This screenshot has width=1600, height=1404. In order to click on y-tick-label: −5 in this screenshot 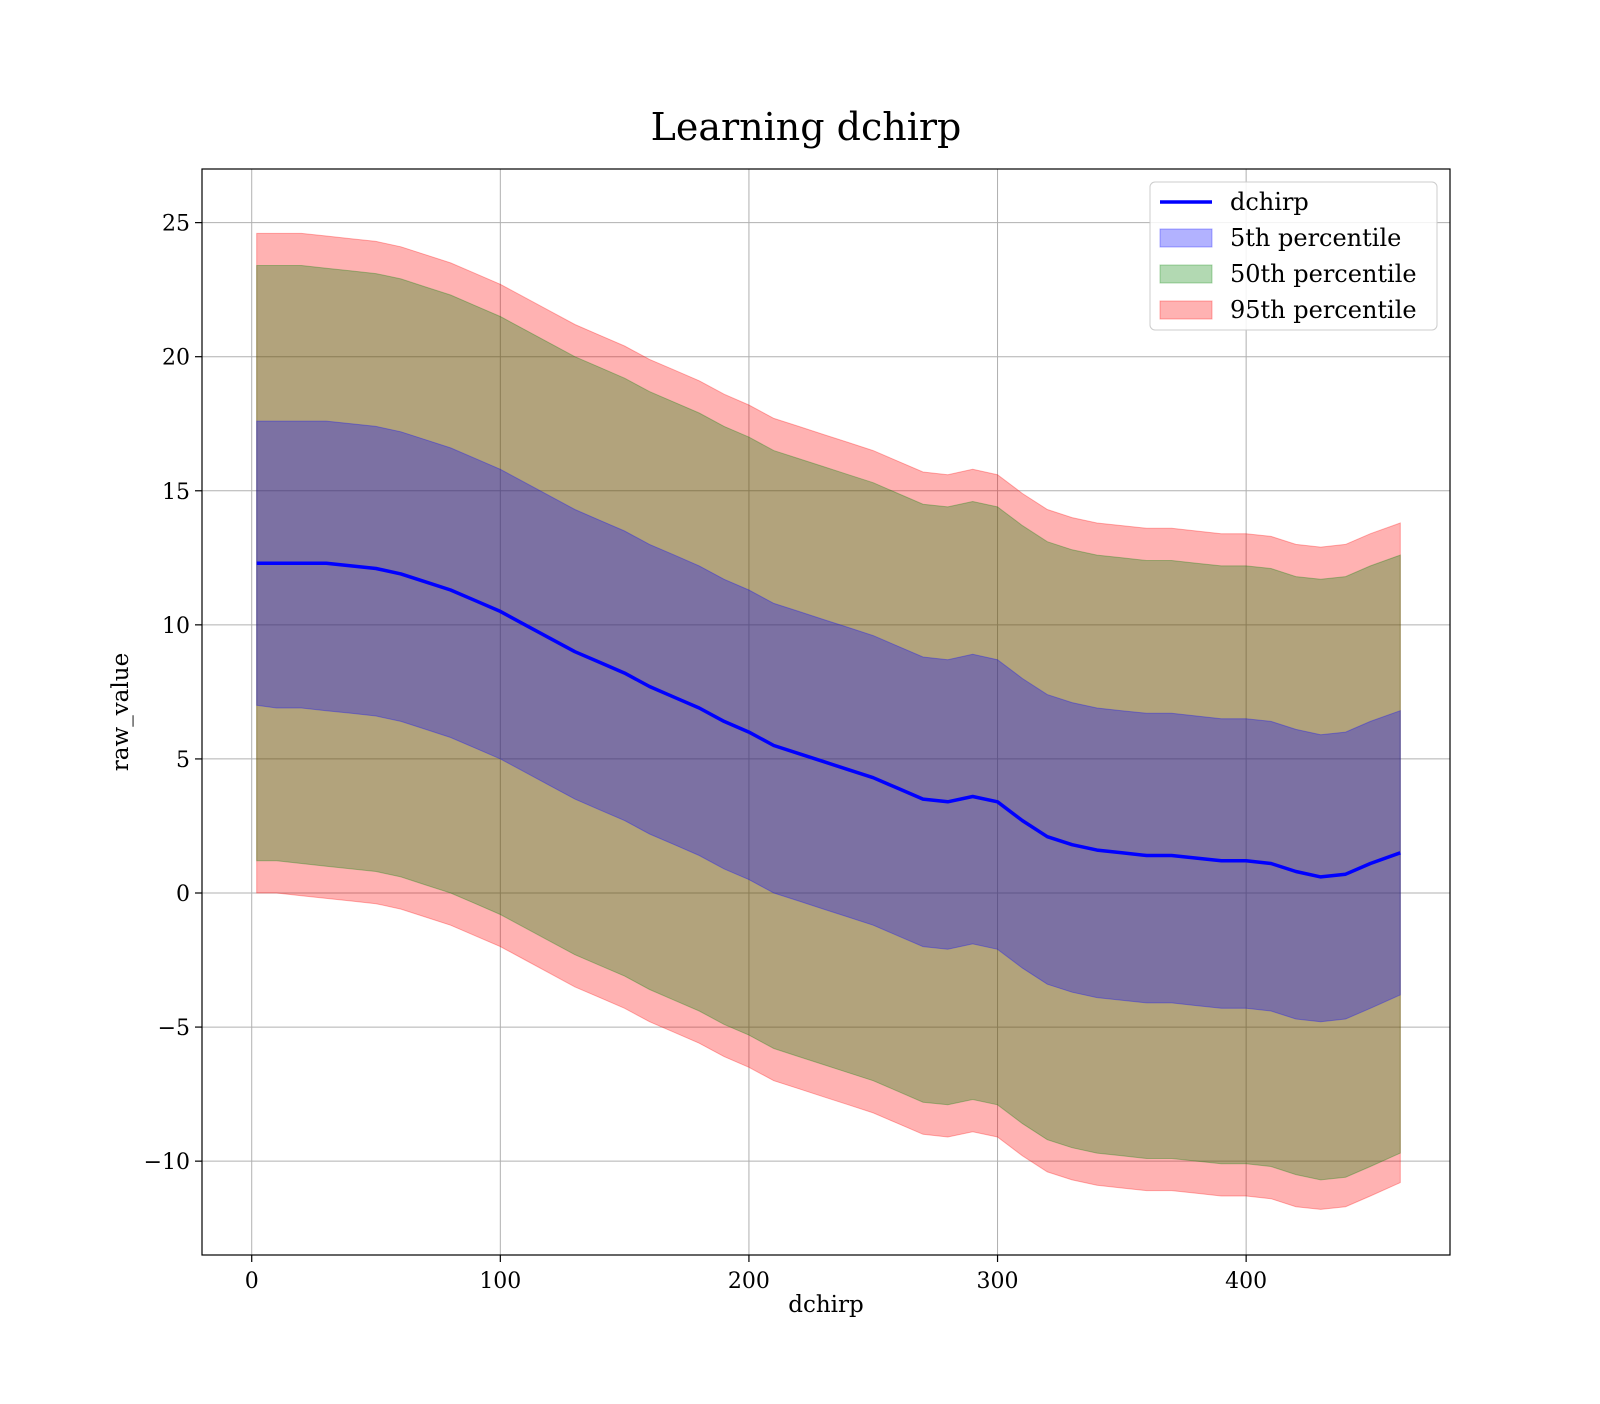, I will do `click(174, 1028)`.